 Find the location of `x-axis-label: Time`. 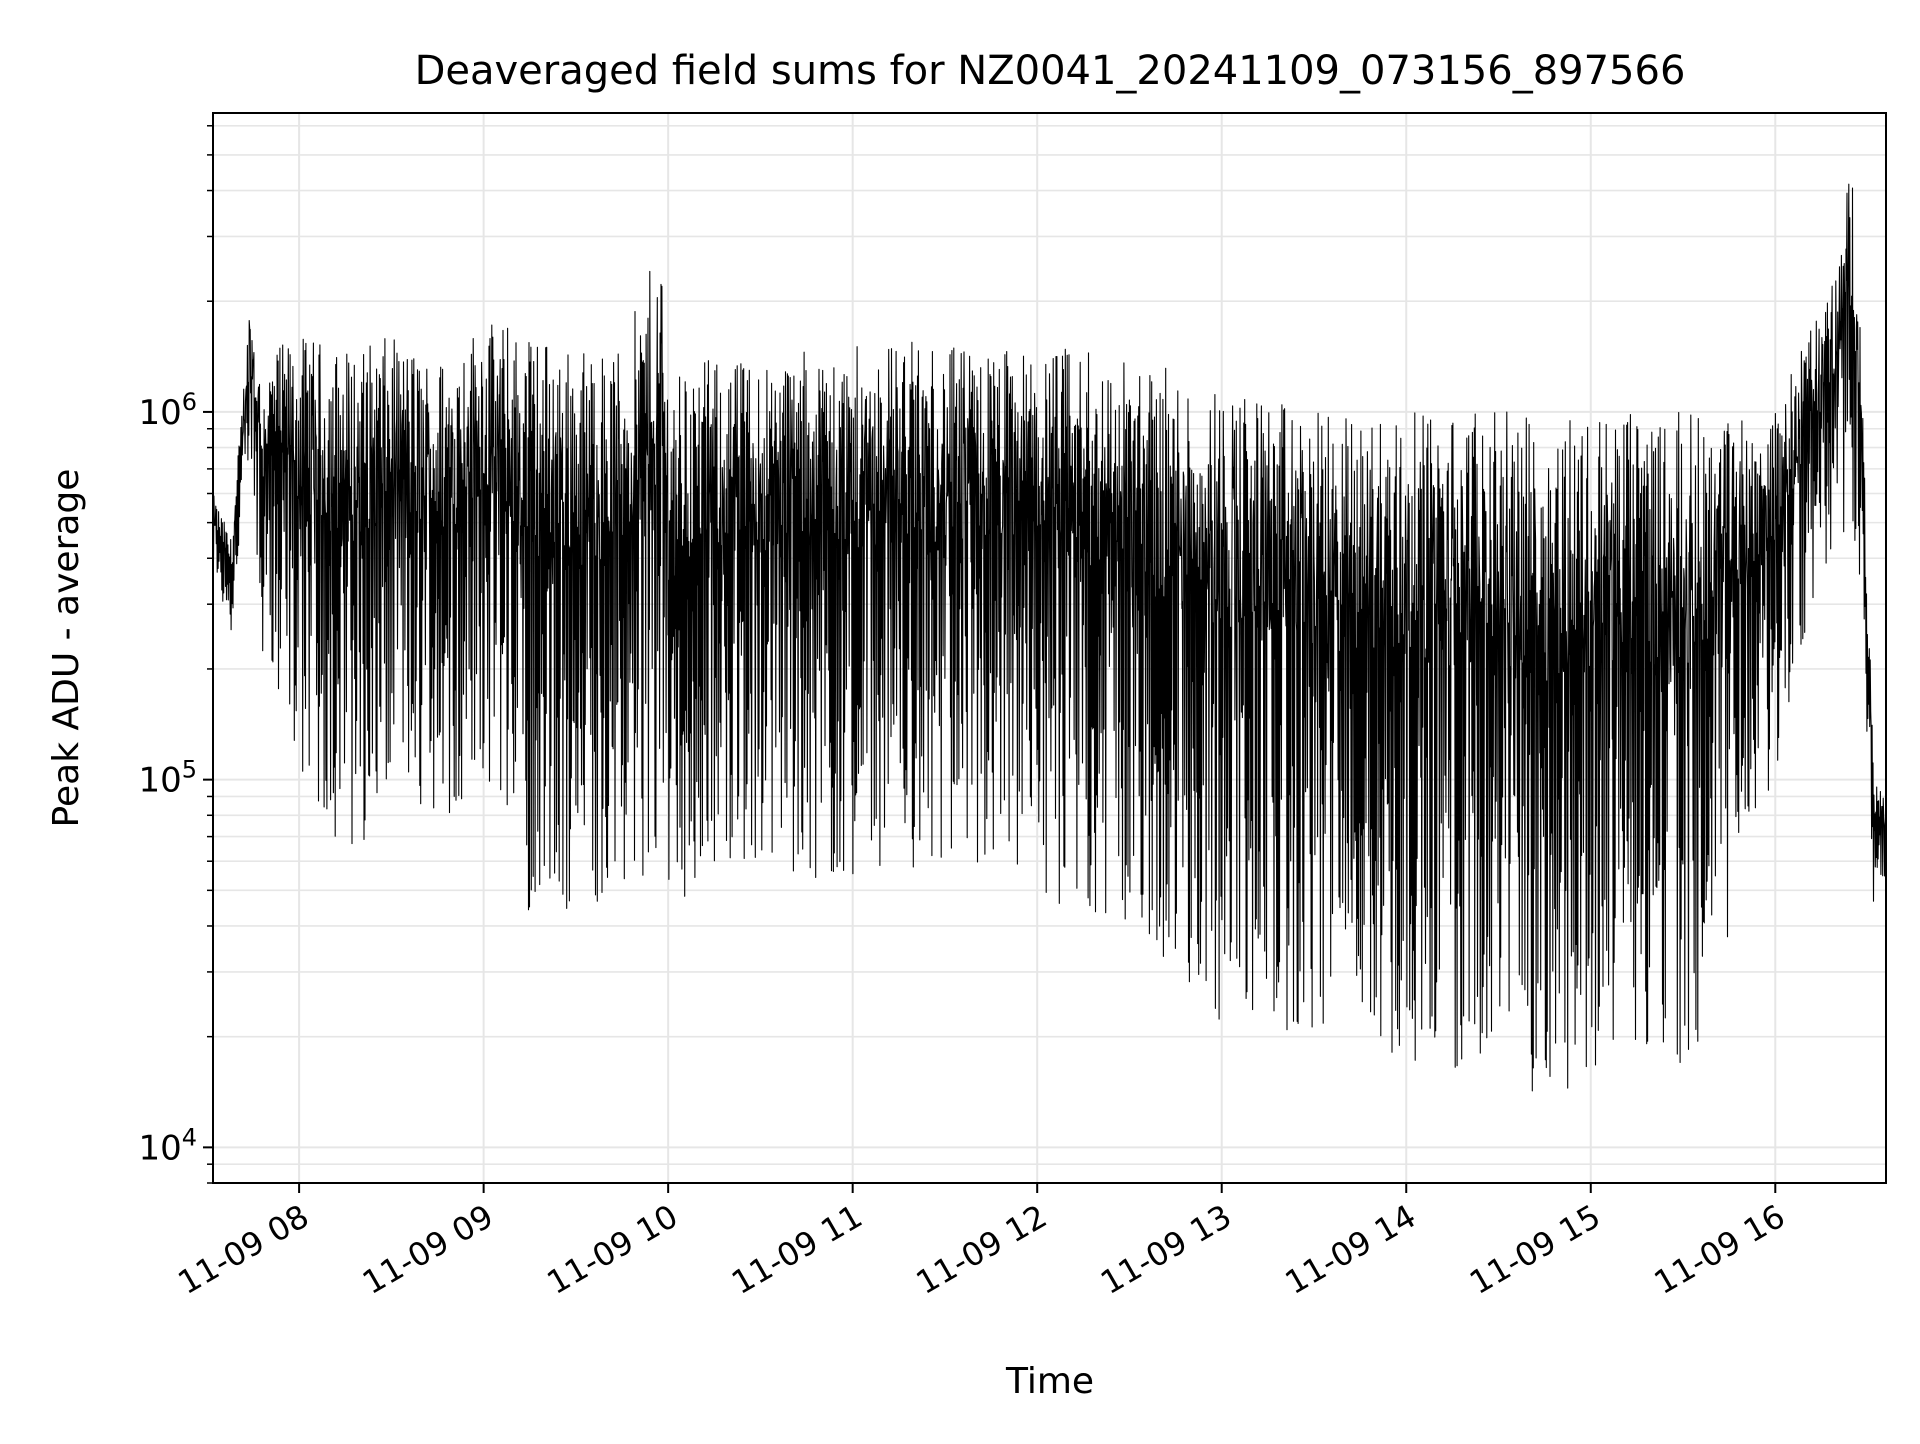

x-axis-label: Time is located at coordinates (1049, 1381).